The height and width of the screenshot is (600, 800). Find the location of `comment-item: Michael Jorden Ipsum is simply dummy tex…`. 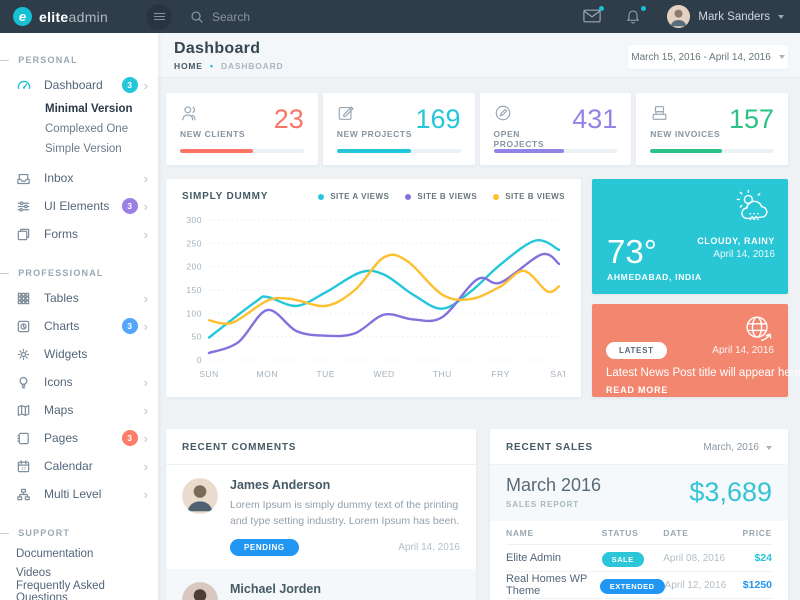

comment-item: Michael Jorden Ipsum is simply dummy tex… is located at coordinates (321, 584).